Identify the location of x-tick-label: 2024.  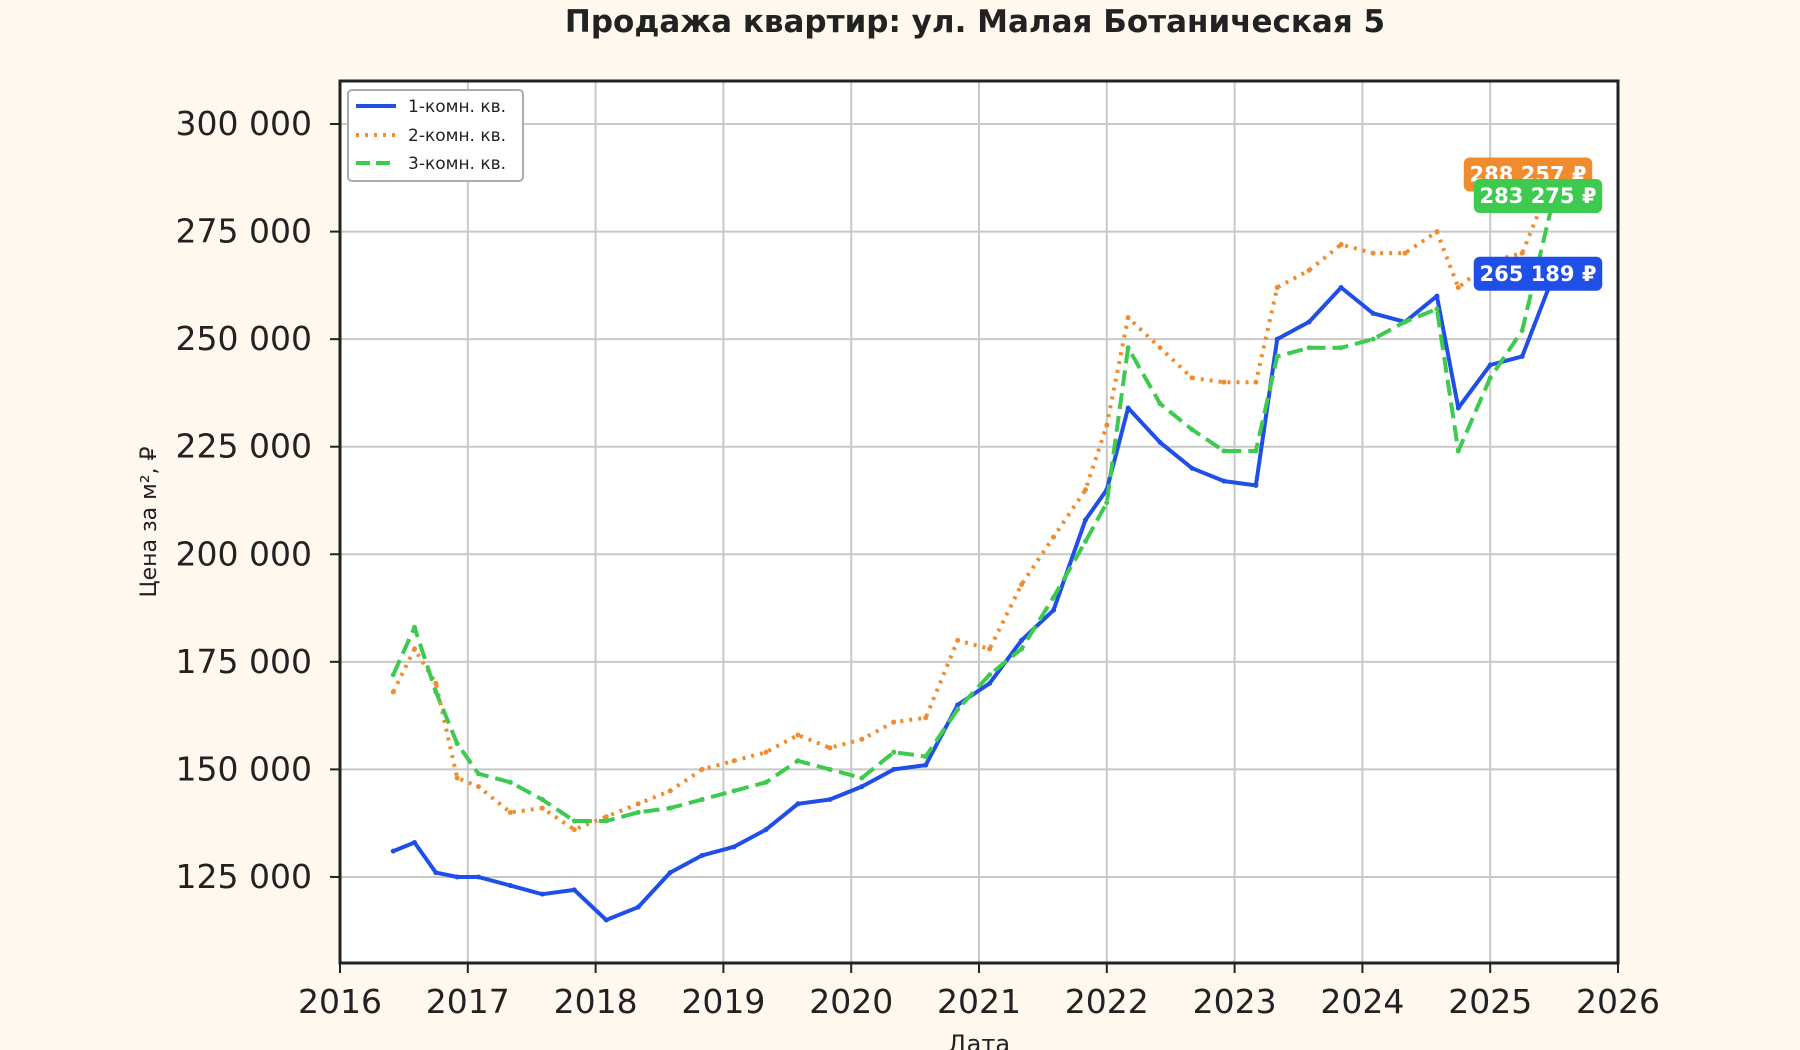
(1362, 1001).